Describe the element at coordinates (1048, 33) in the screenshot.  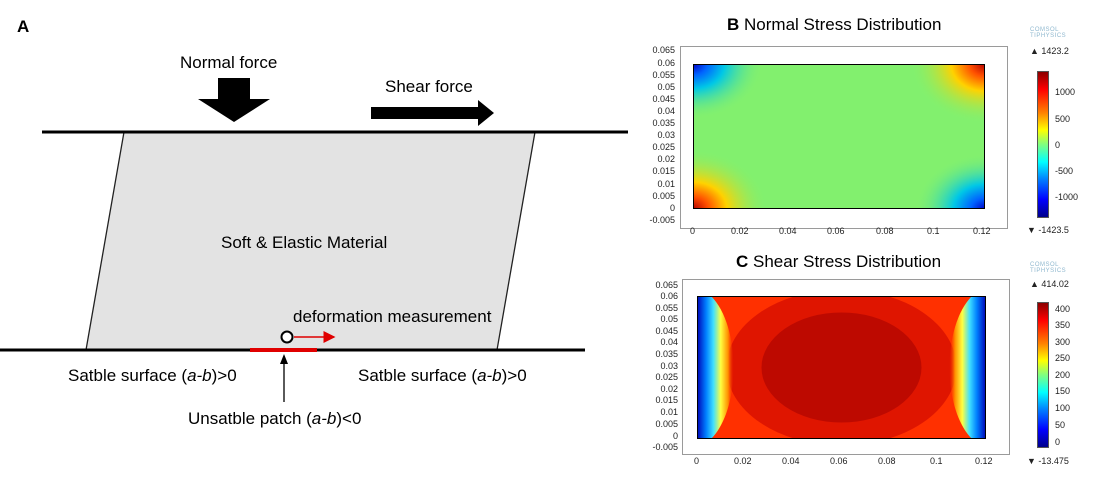
I see `panel-b-watermark: COMSOL TIPHYSICS` at that location.